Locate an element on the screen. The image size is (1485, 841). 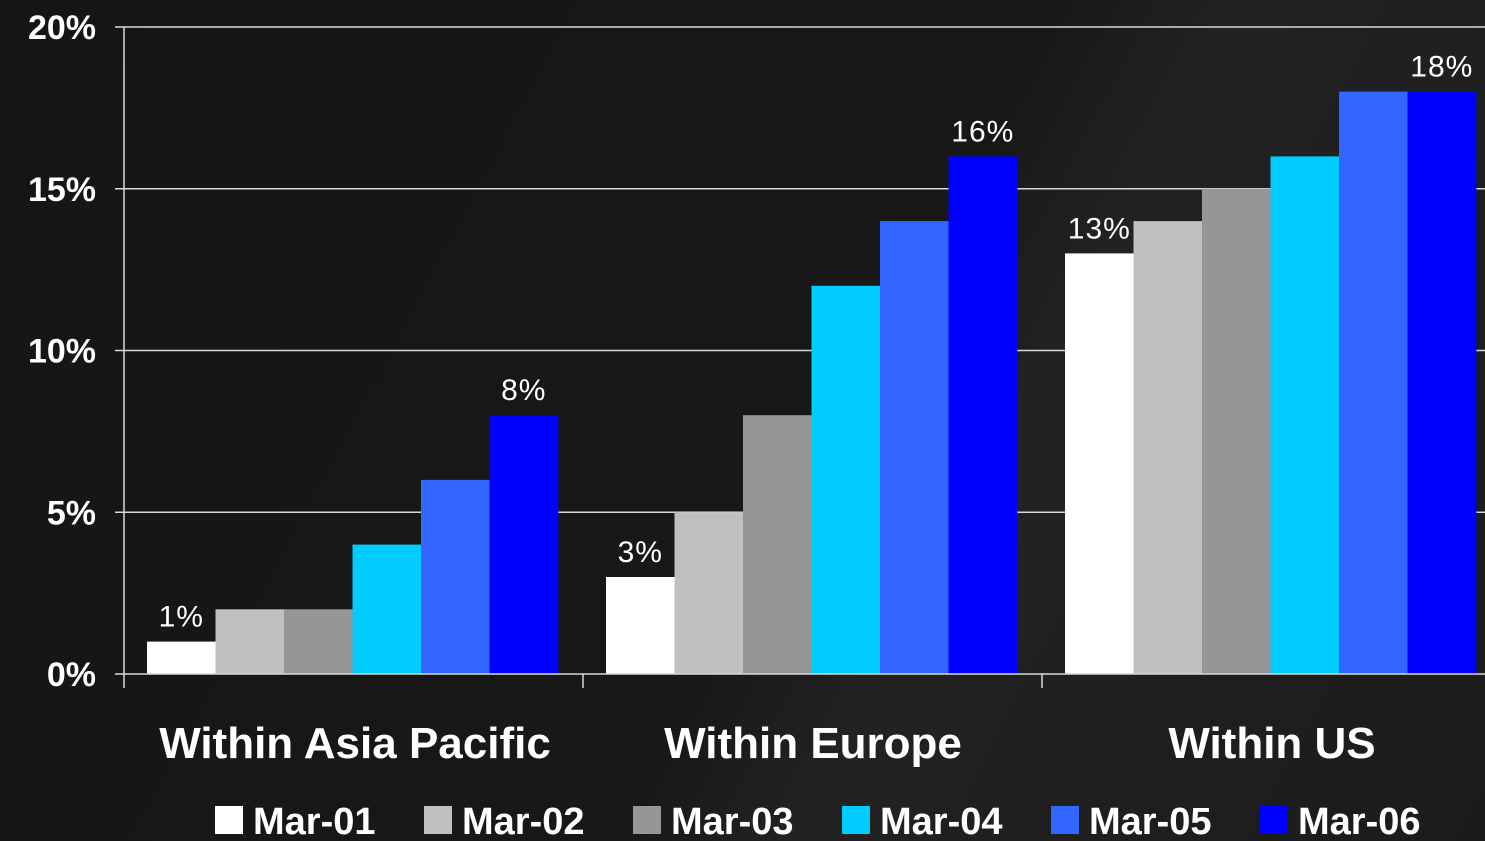
data-label: 8% is located at coordinates (523, 390).